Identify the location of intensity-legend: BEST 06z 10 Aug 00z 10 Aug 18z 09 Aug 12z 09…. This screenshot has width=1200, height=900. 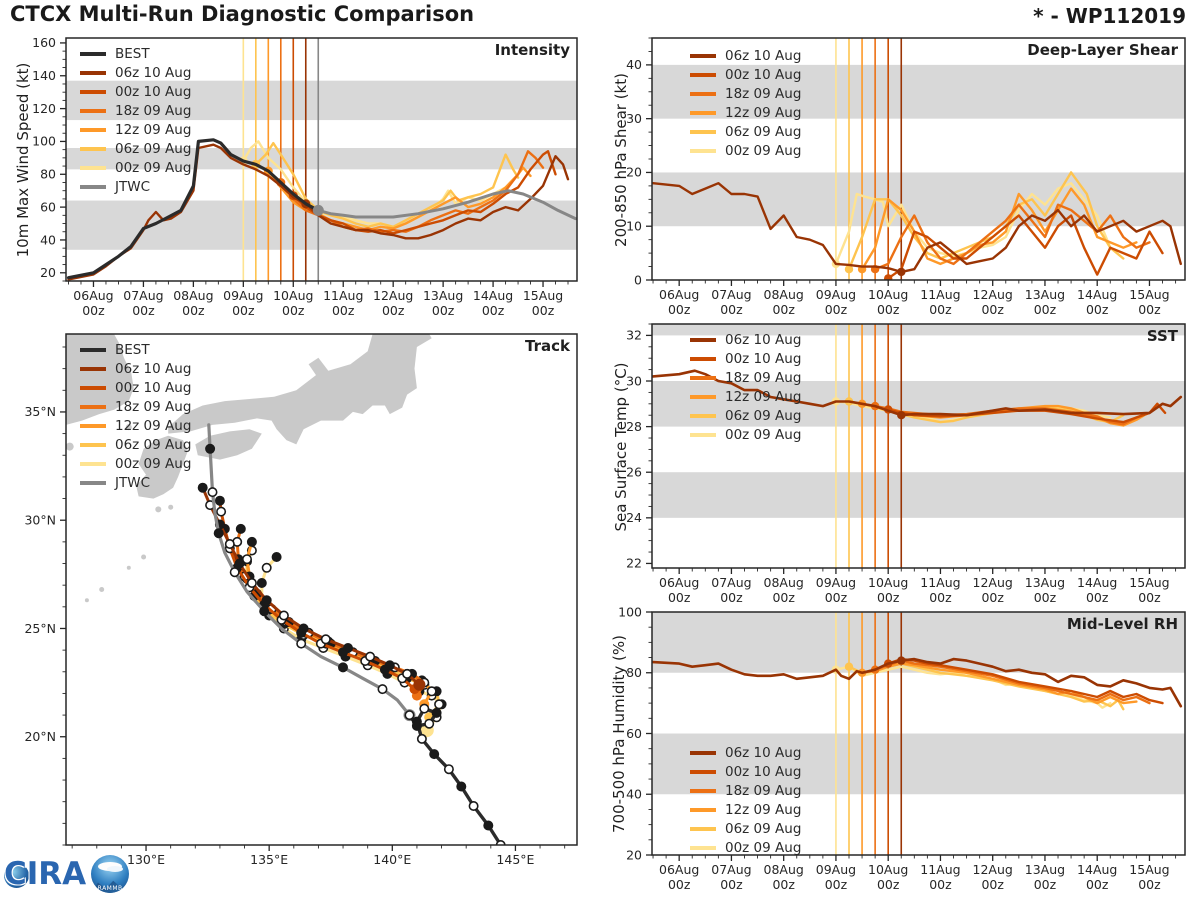
(135, 120).